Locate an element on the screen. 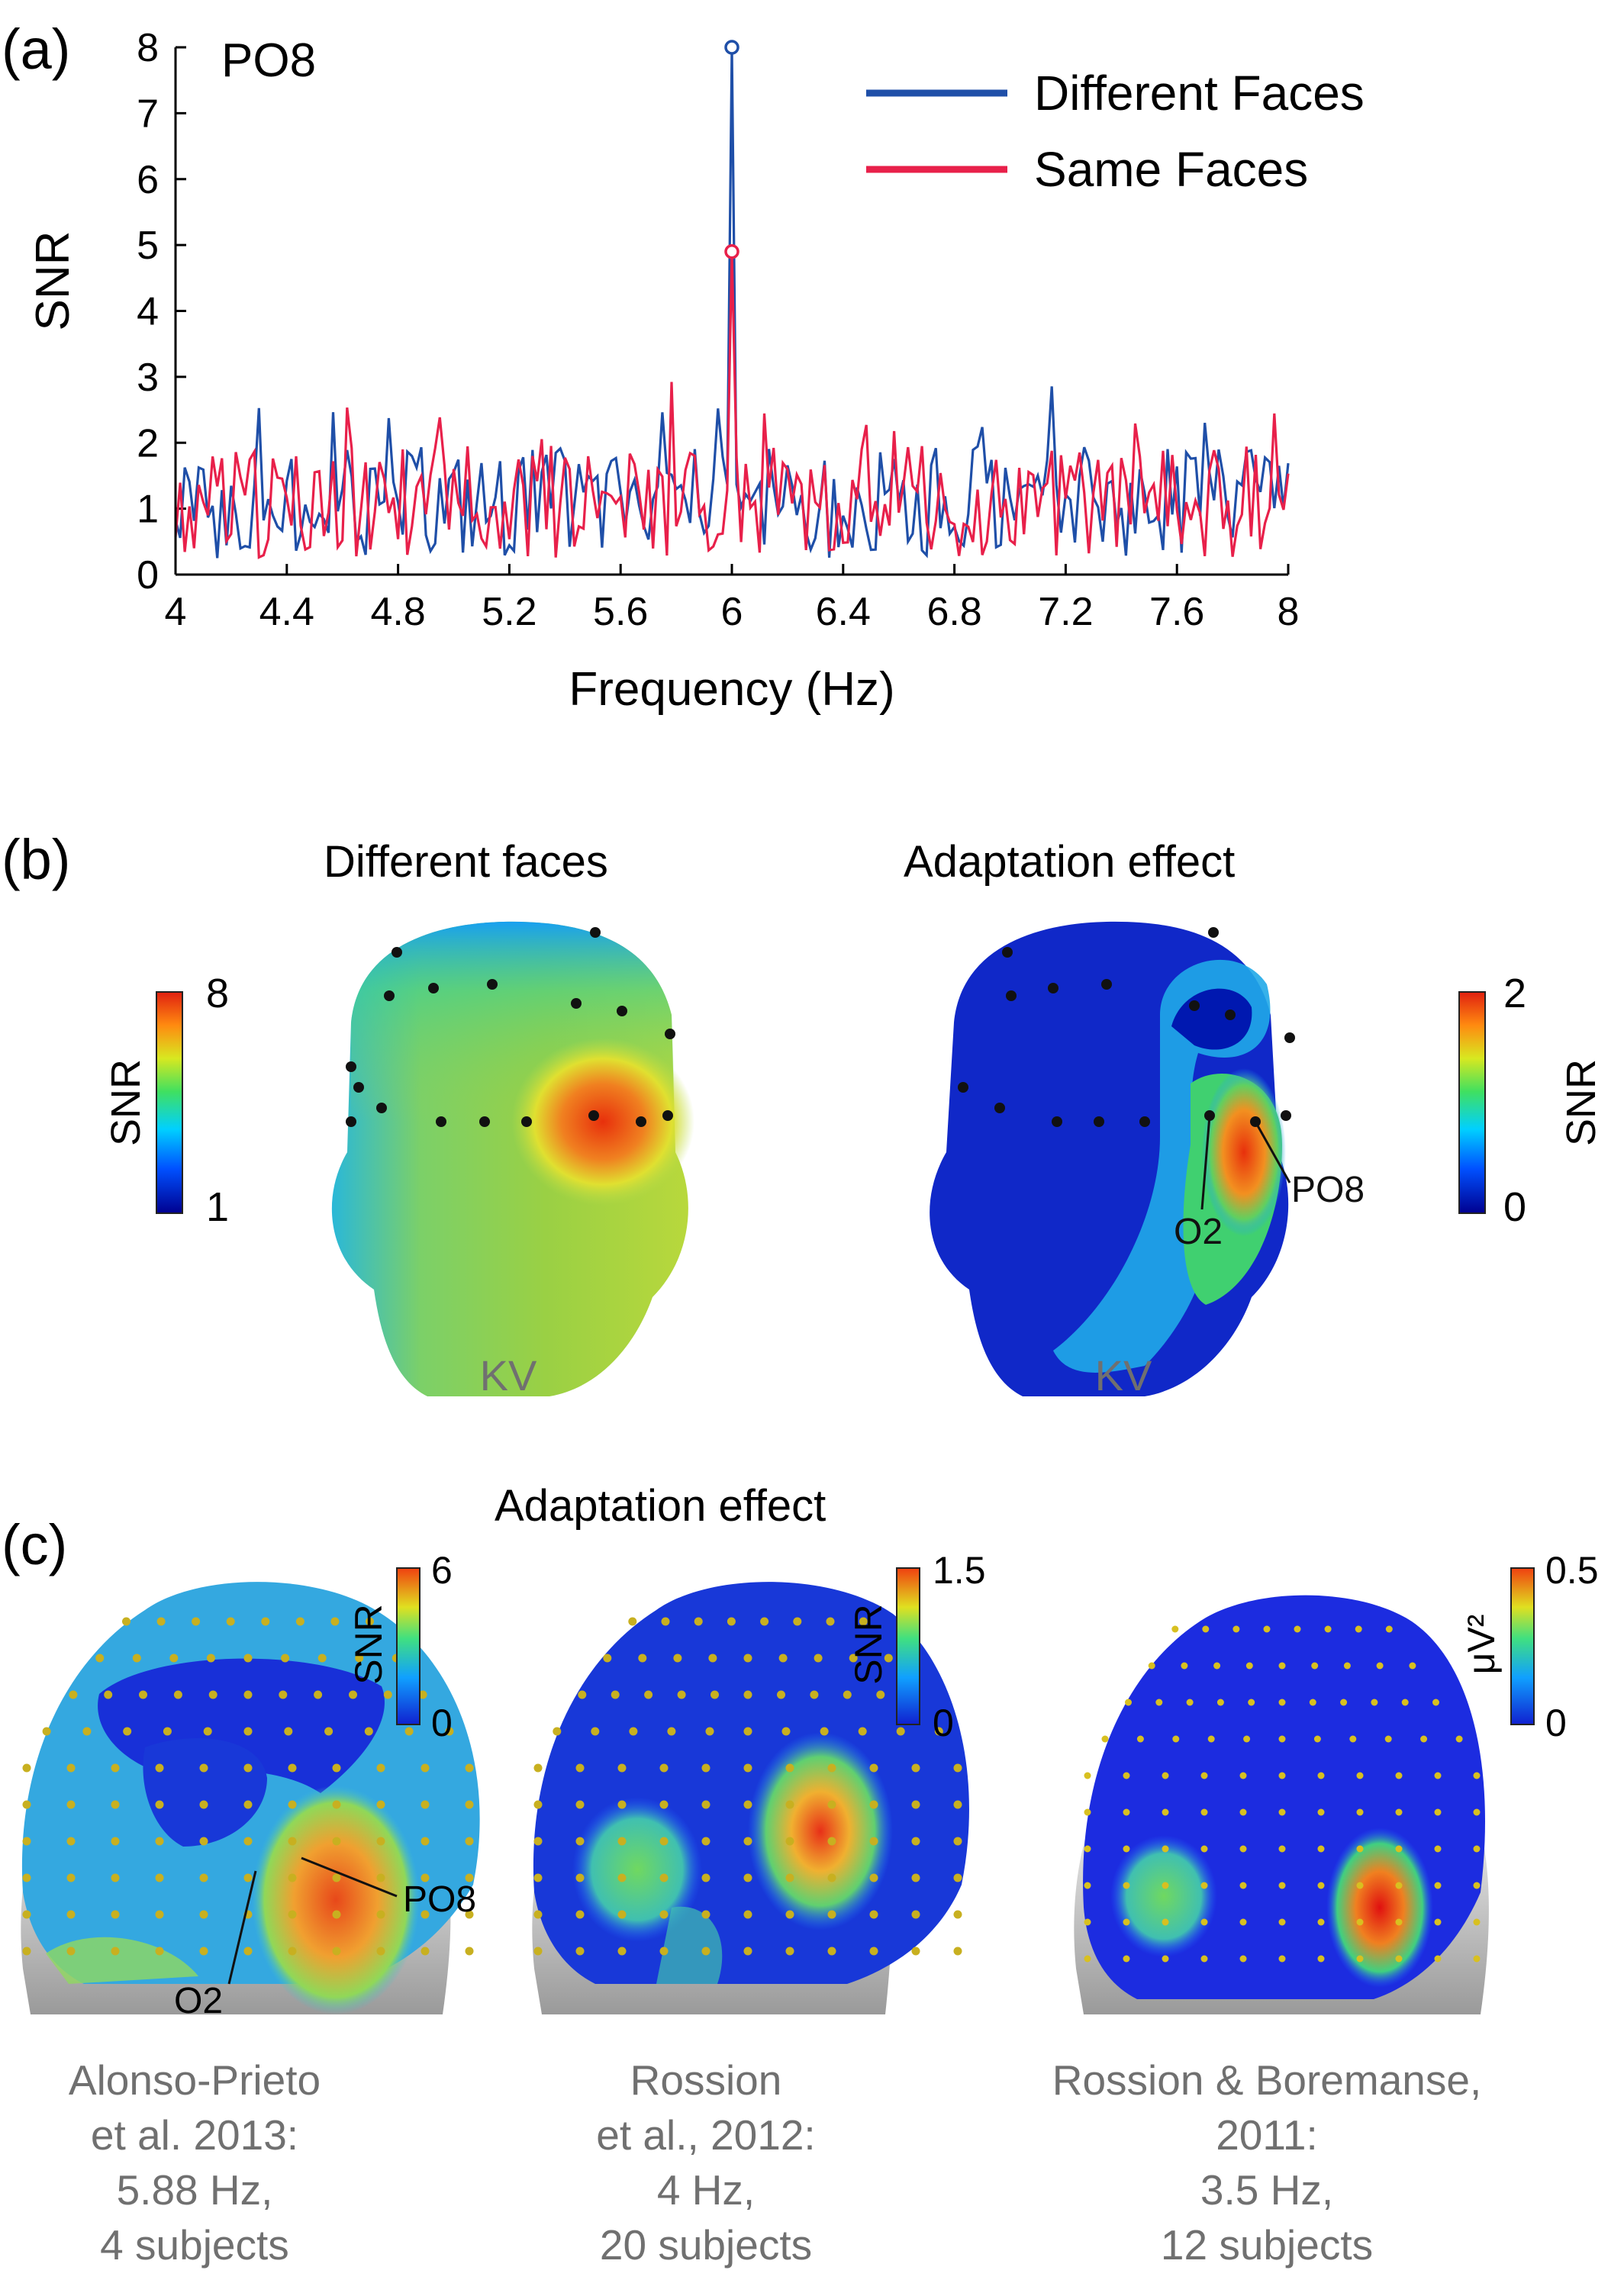 The width and height of the screenshot is (1624, 2296). c-colorbar-3-max: 0.5 is located at coordinates (1572, 1570).